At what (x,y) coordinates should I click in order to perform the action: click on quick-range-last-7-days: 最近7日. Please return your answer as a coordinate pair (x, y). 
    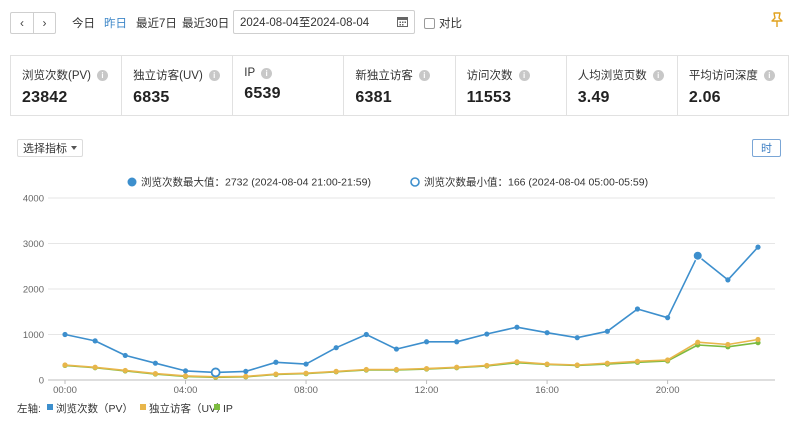
    Looking at the image, I should click on (156, 24).